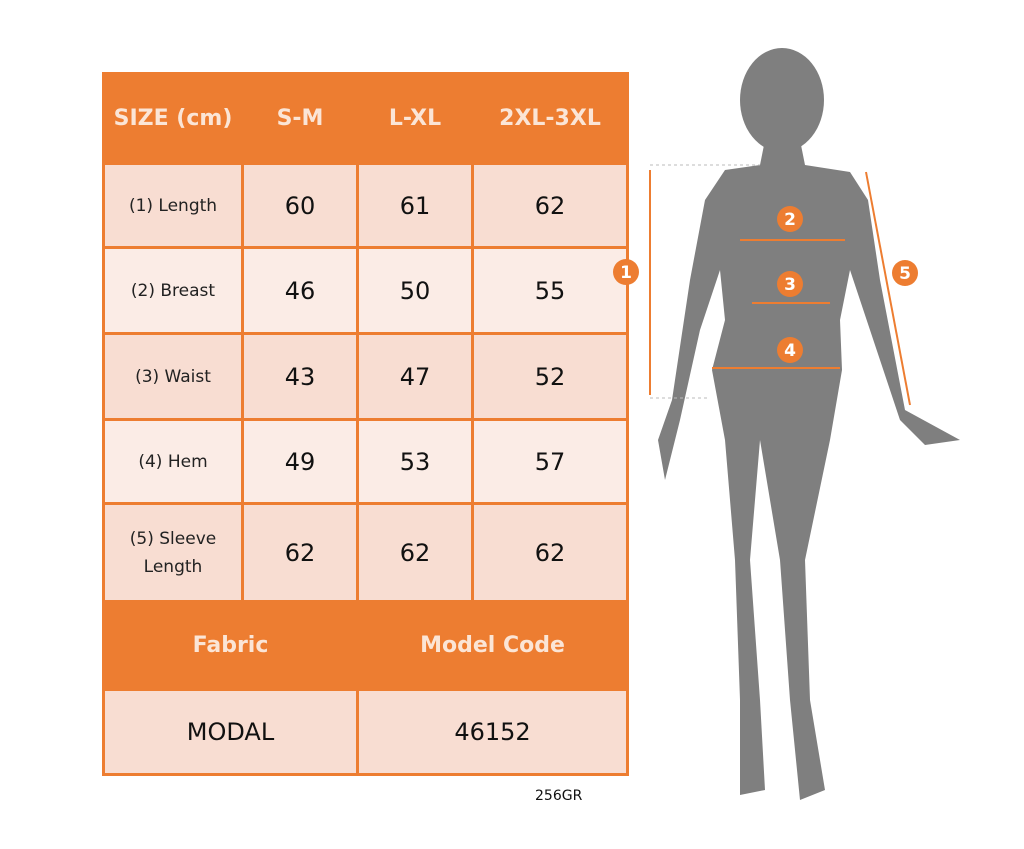 The image size is (1024, 849). What do you see at coordinates (173, 205) in the screenshot?
I see `row-label: (1) Length` at bounding box center [173, 205].